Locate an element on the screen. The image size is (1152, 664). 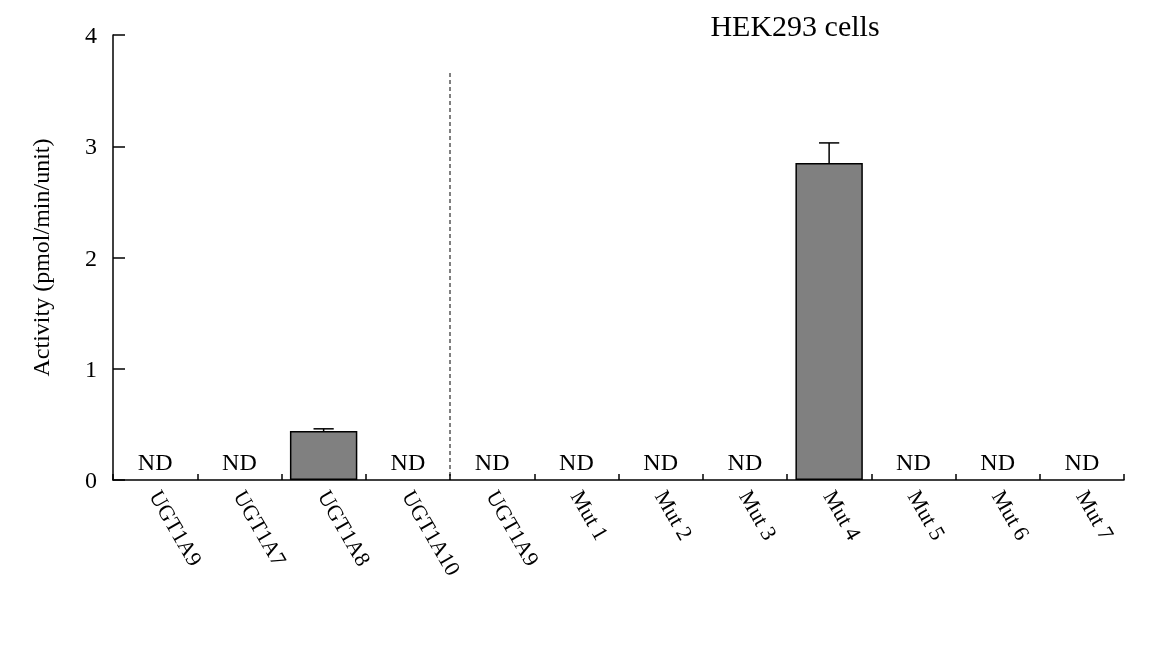
y-axis-title: Activity (pmol/min/unit) is located at coordinates (41, 257).